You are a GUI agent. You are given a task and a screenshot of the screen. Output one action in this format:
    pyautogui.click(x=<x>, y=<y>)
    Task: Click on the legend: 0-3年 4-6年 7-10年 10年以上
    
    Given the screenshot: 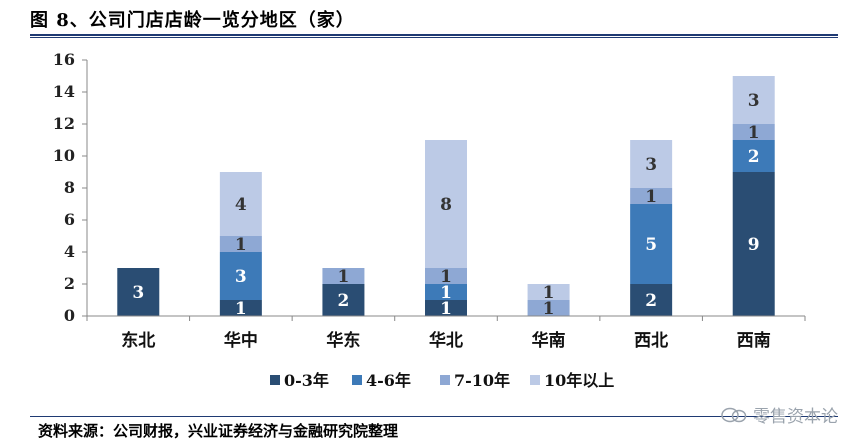 What is the action you would take?
    pyautogui.click(x=442, y=380)
    